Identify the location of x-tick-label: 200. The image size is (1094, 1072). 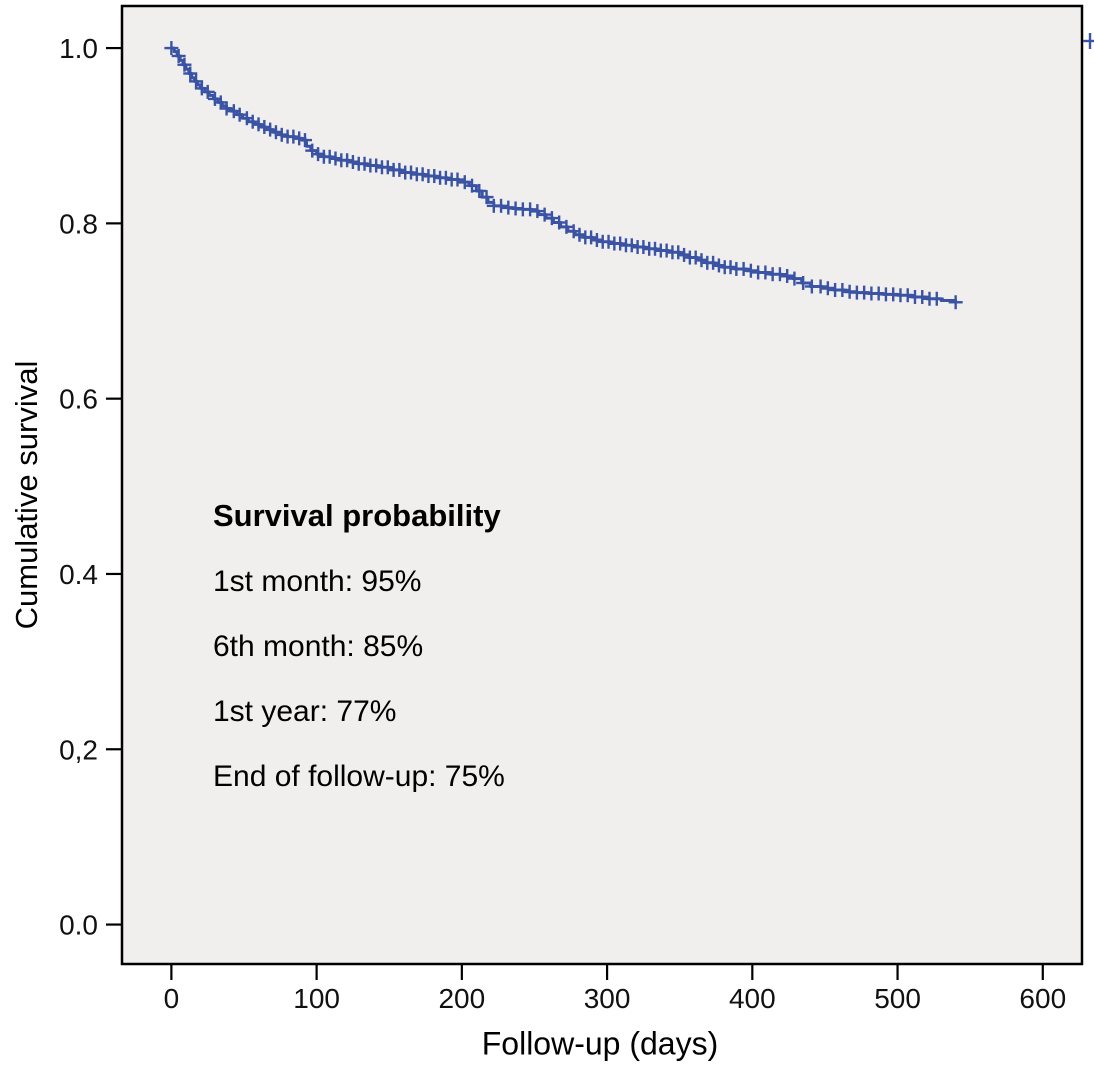
(461, 998).